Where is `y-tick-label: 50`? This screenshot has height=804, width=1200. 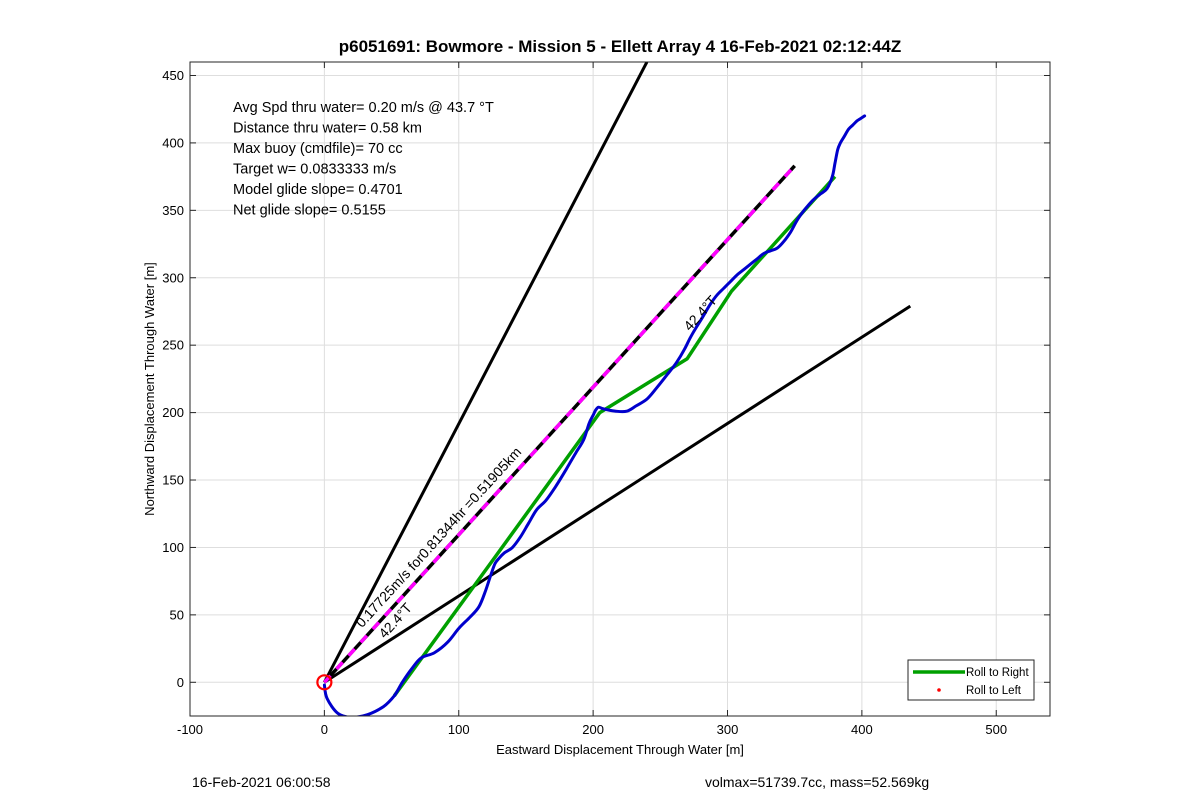
y-tick-label: 50 is located at coordinates (177, 614).